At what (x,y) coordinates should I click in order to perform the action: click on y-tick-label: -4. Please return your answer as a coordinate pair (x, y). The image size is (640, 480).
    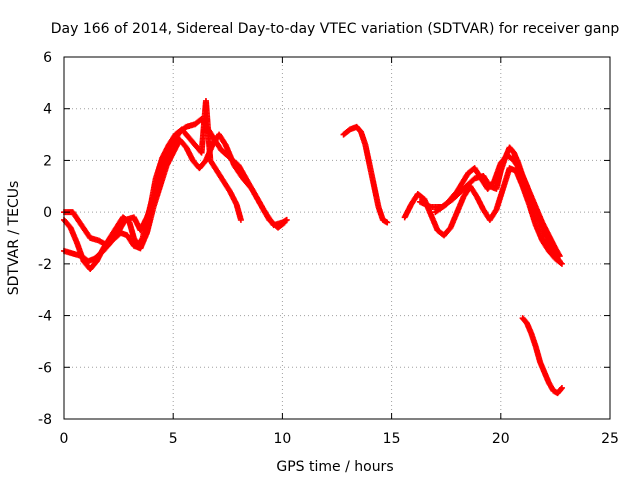
    Looking at the image, I should click on (45, 317).